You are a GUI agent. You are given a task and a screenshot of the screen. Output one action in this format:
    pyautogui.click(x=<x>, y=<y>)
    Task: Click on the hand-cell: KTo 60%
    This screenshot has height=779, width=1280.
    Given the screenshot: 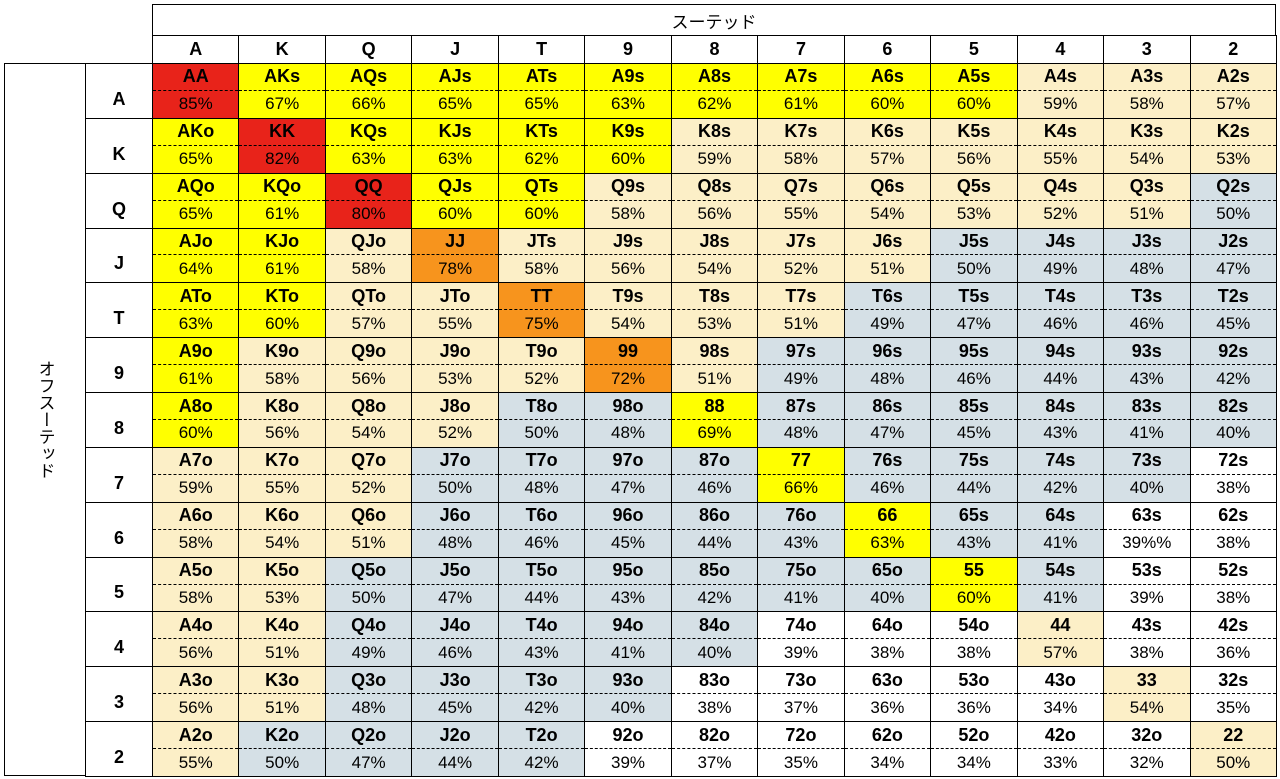 What is the action you would take?
    pyautogui.click(x=282, y=310)
    